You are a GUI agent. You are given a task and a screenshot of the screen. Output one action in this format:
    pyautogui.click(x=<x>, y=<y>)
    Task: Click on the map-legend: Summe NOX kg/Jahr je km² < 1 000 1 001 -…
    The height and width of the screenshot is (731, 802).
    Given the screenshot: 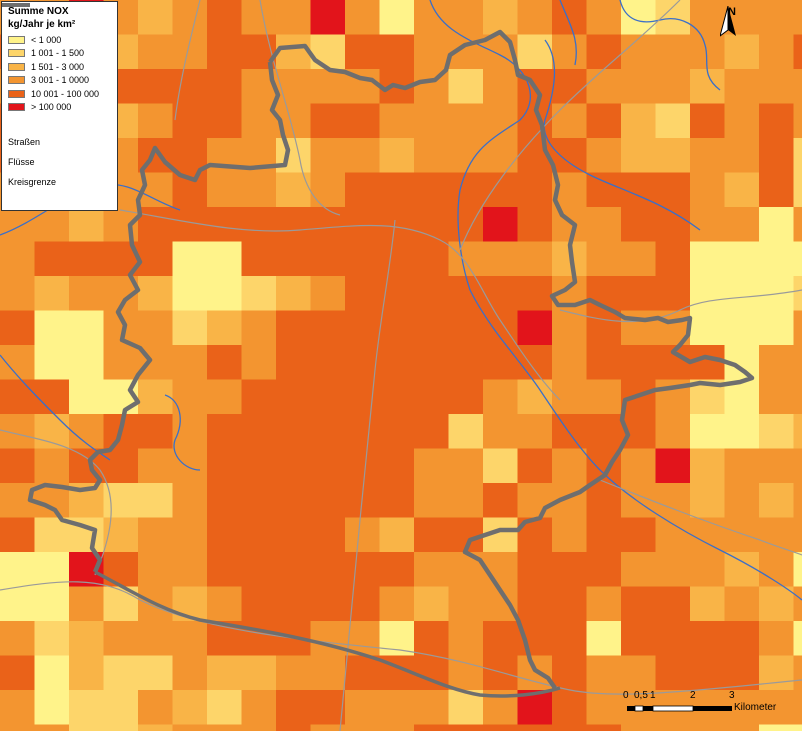 What is the action you would take?
    pyautogui.click(x=59, y=106)
    